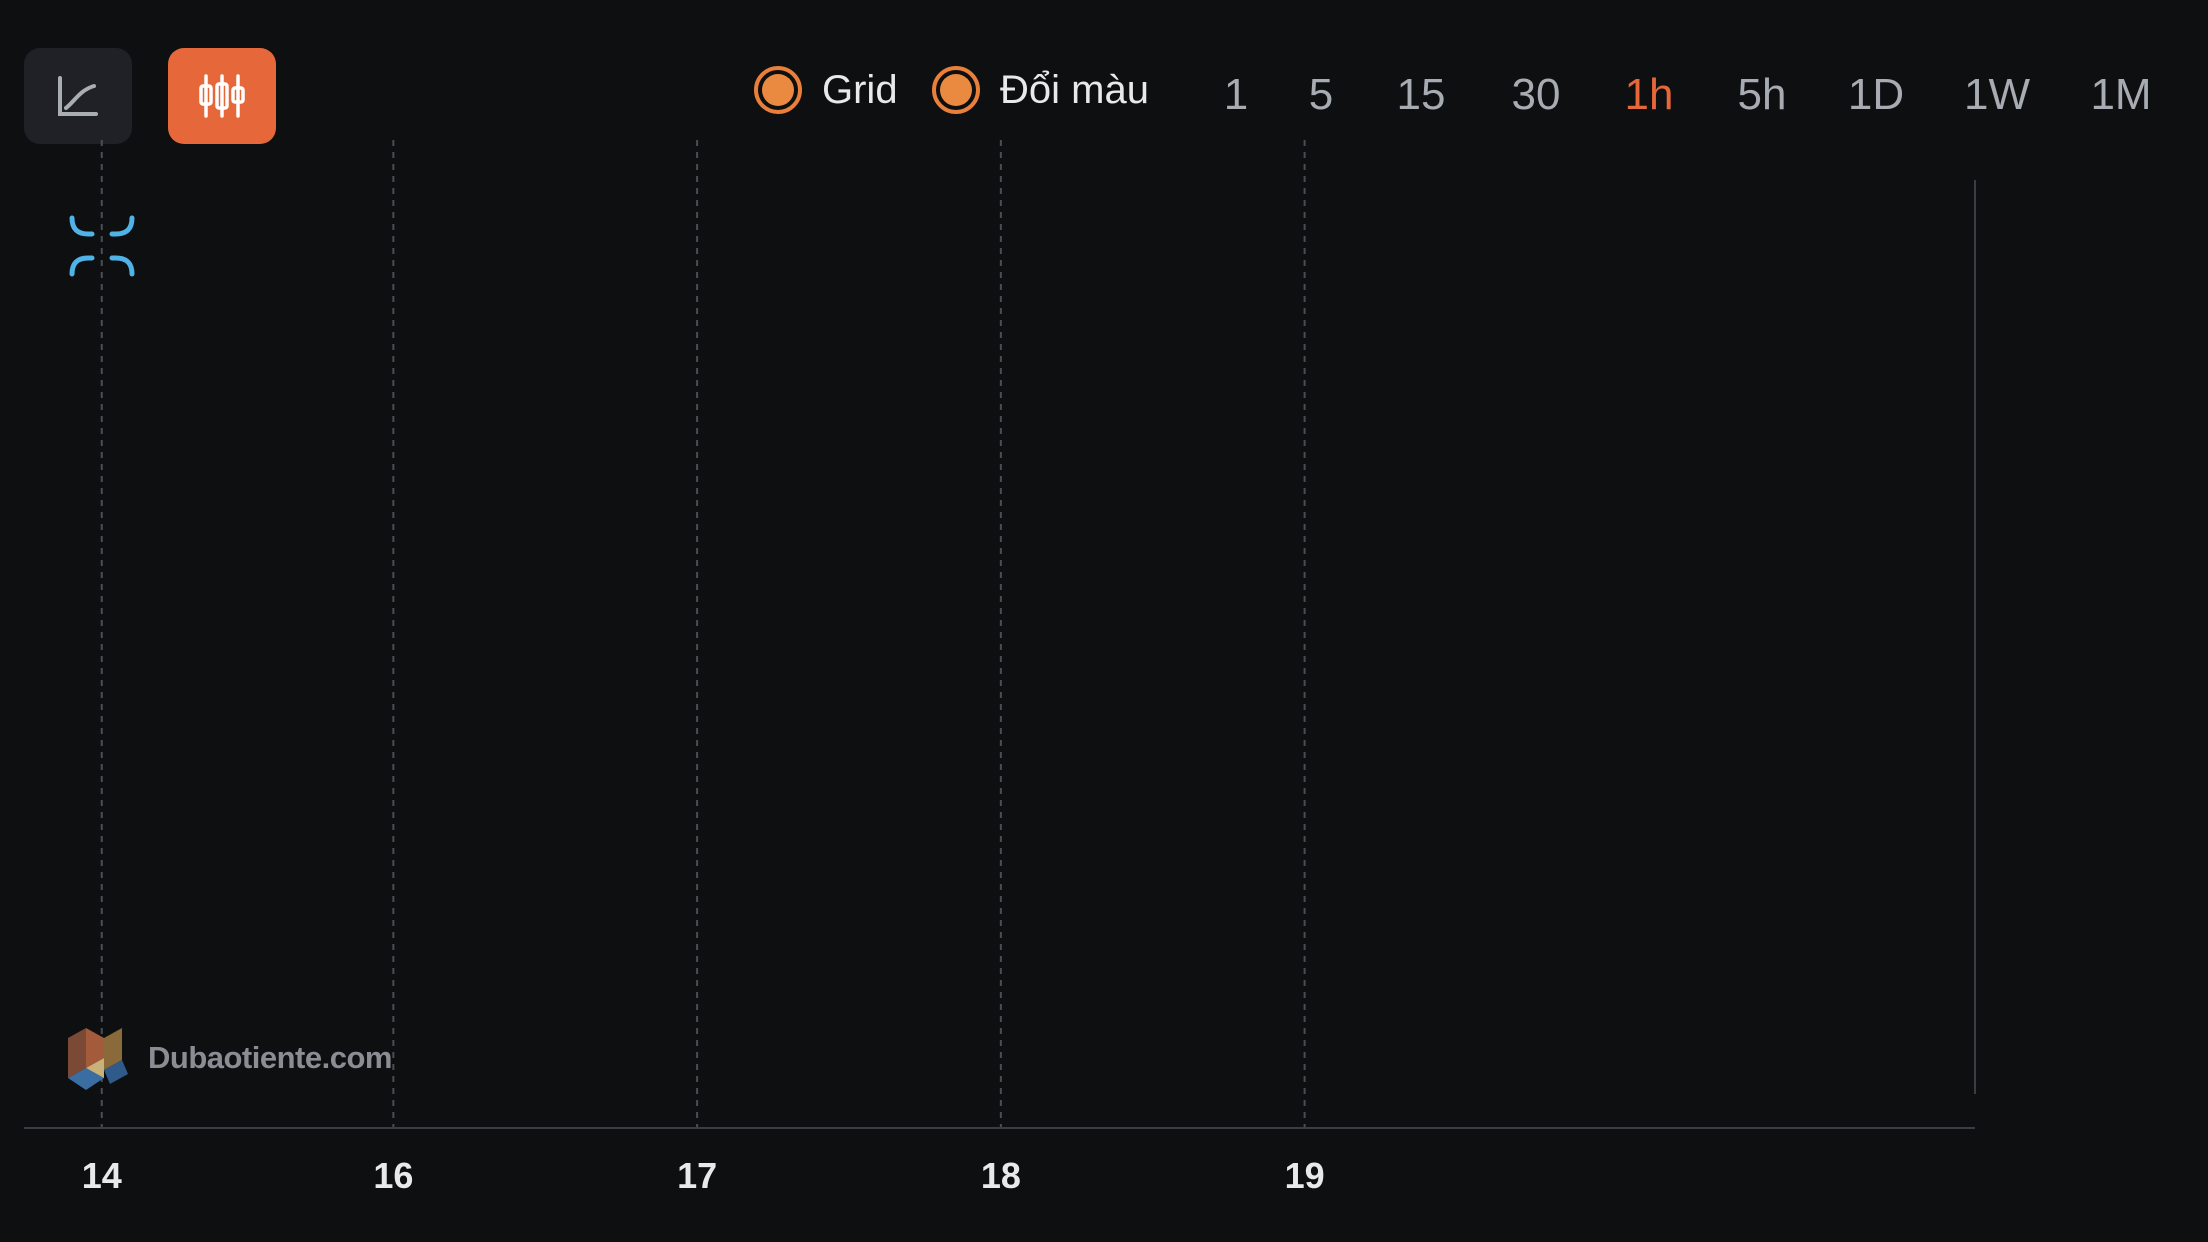 The width and height of the screenshot is (2208, 1242). I want to click on x-tick-label: 17, so click(697, 1175).